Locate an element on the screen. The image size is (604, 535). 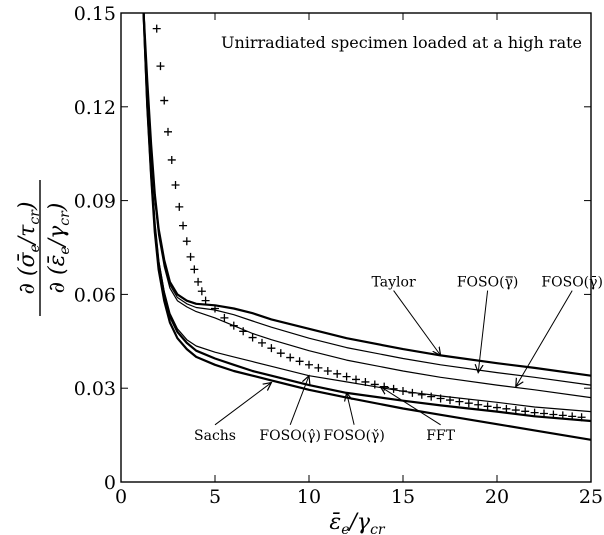
x-axis-label: ε̄e/γcr is located at coordinates (357, 522).